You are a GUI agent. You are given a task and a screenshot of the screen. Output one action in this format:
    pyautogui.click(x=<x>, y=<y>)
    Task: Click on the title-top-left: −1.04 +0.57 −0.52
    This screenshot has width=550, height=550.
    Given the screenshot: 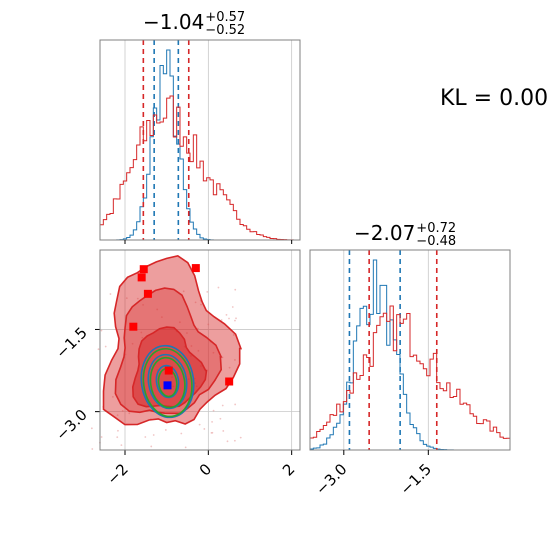 What is the action you would take?
    pyautogui.click(x=194, y=23)
    